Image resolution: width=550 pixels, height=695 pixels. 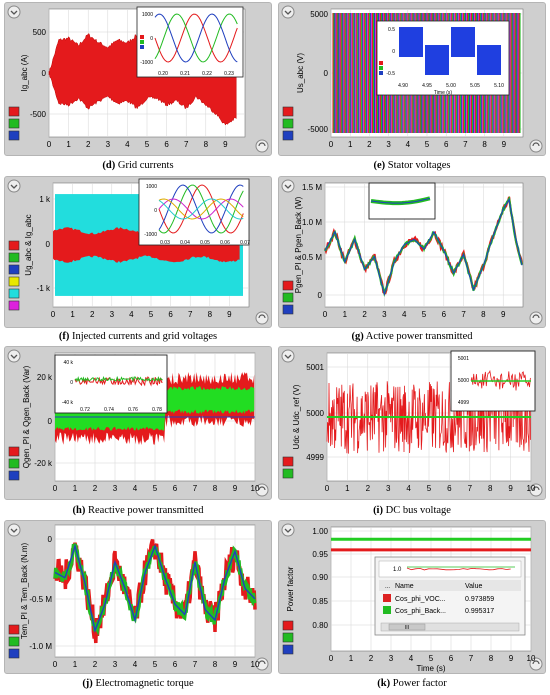 I want to click on col-header-value: Value, so click(x=473, y=586).